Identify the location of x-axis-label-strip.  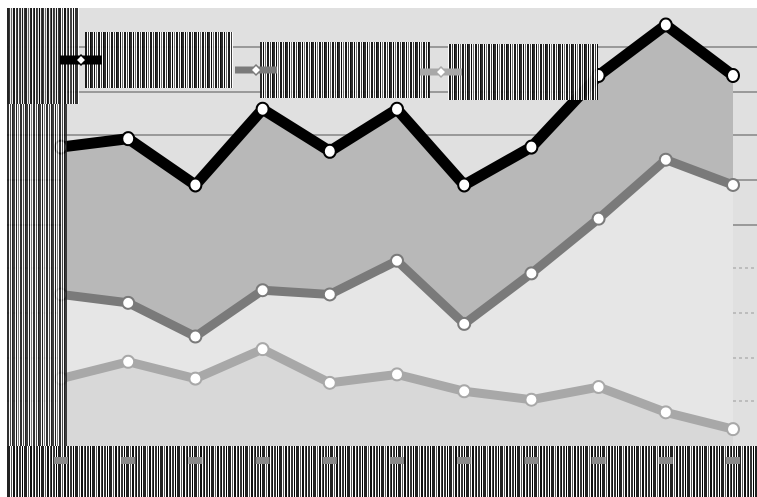
(382, 471).